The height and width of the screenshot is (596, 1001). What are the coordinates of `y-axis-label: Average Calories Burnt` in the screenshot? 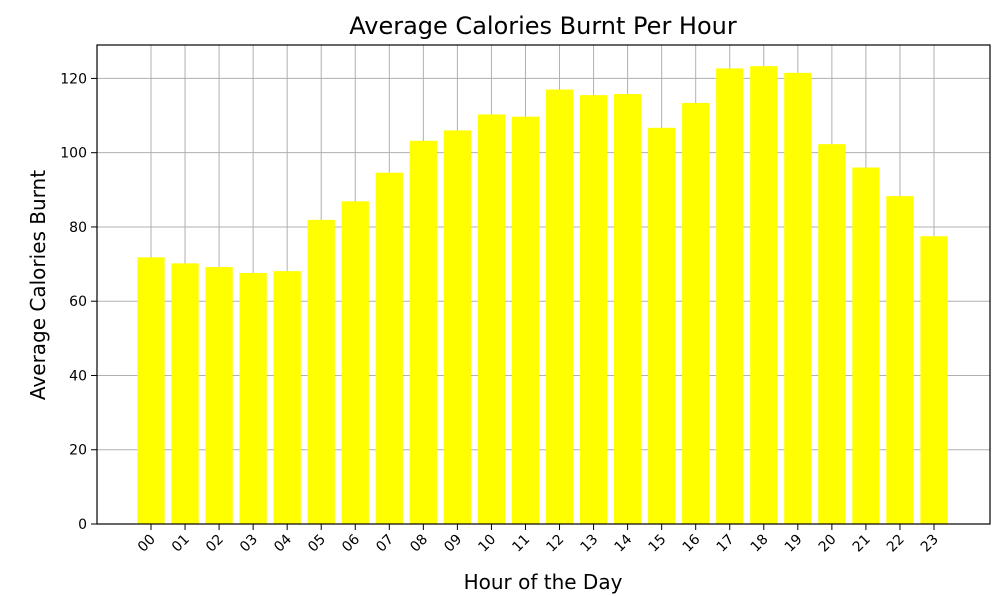 It's located at (38, 285).